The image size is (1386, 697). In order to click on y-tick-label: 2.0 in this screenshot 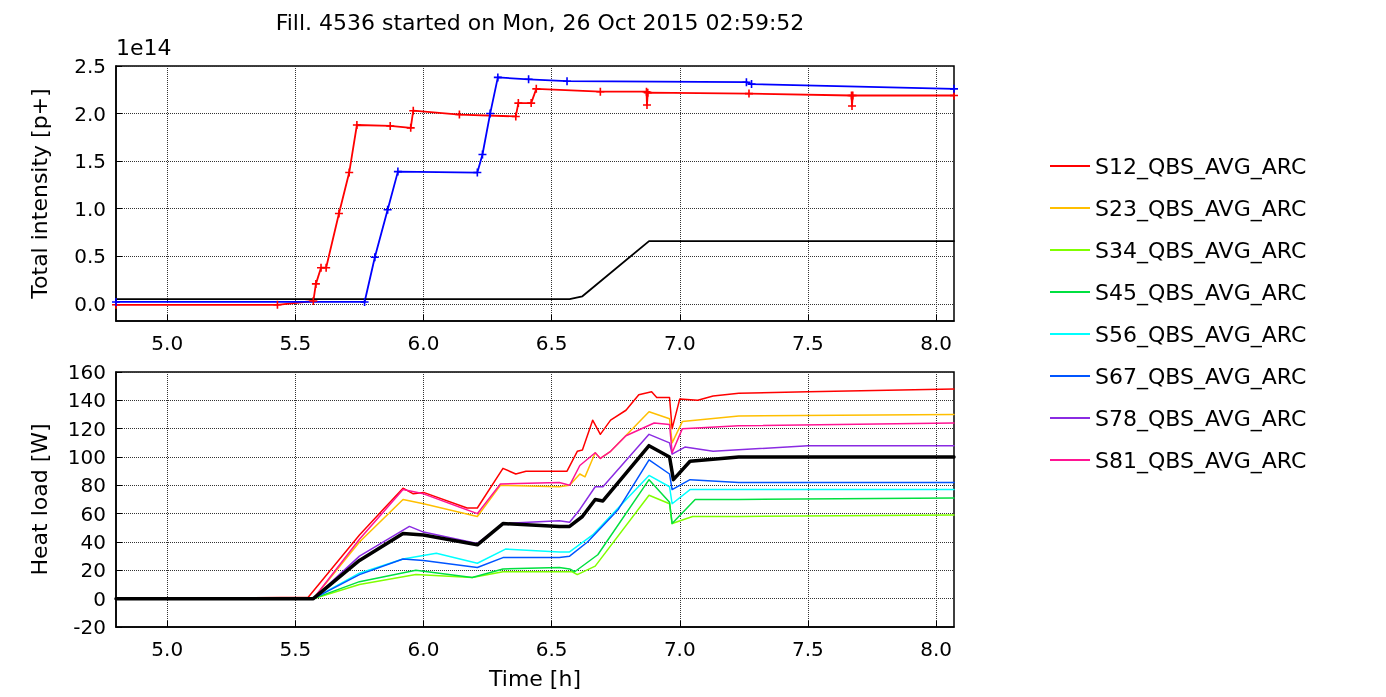, I will do `click(90, 113)`.